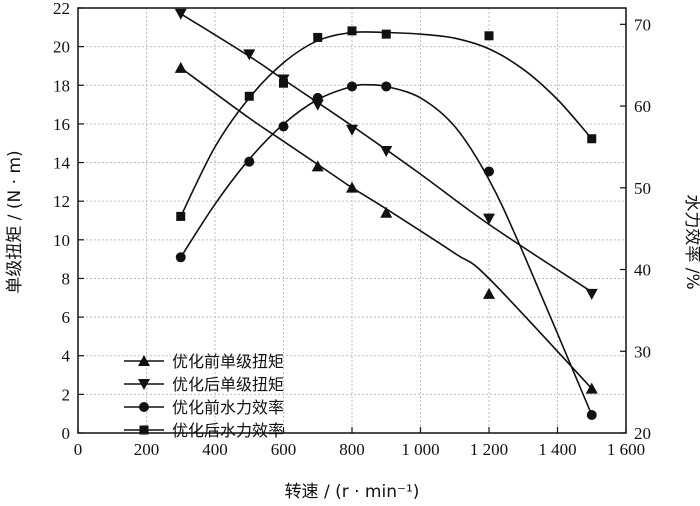  I want to click on y-tick-label: 2, so click(66, 394).